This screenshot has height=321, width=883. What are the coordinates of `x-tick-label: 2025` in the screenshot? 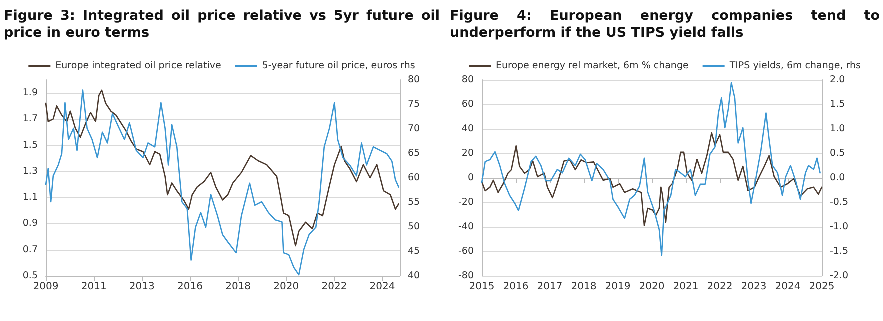 It's located at (822, 287).